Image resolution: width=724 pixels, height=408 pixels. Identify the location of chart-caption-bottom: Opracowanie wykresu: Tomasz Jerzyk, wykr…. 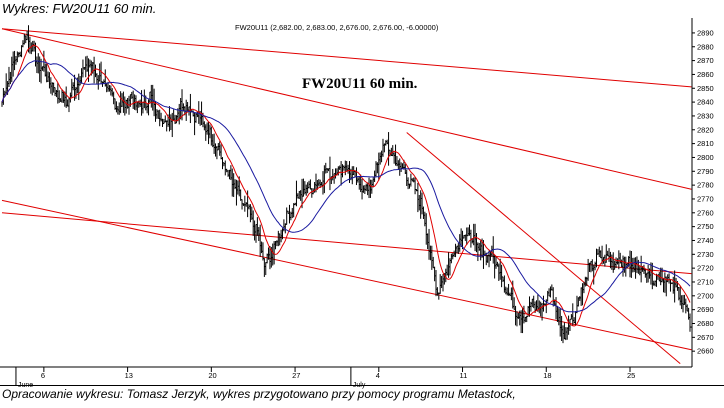
(259, 394).